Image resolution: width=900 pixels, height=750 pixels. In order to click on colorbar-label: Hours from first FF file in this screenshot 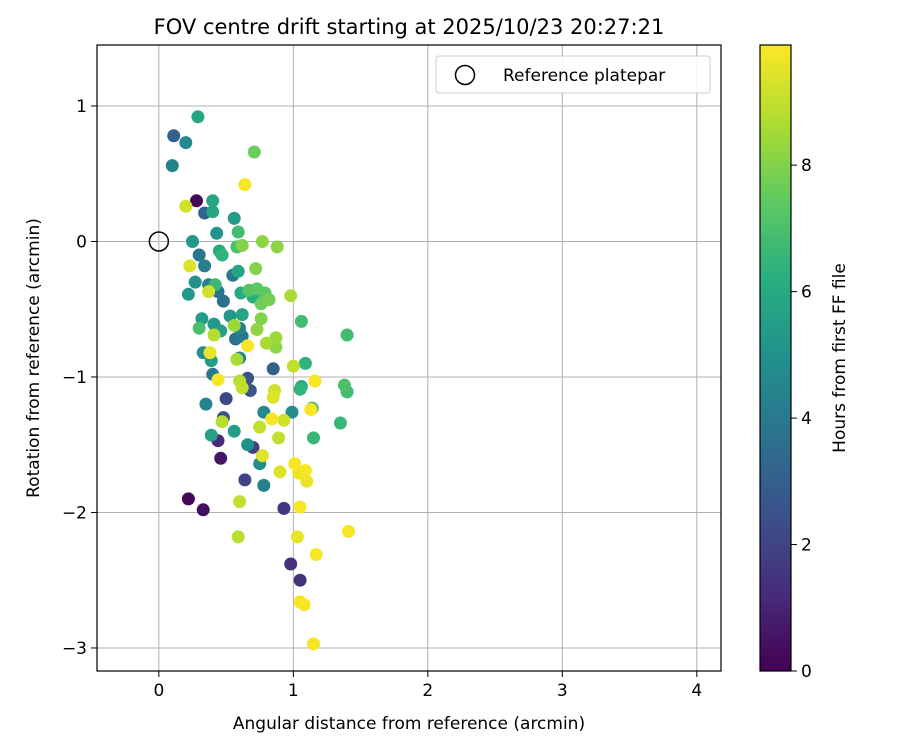, I will do `click(840, 358)`.